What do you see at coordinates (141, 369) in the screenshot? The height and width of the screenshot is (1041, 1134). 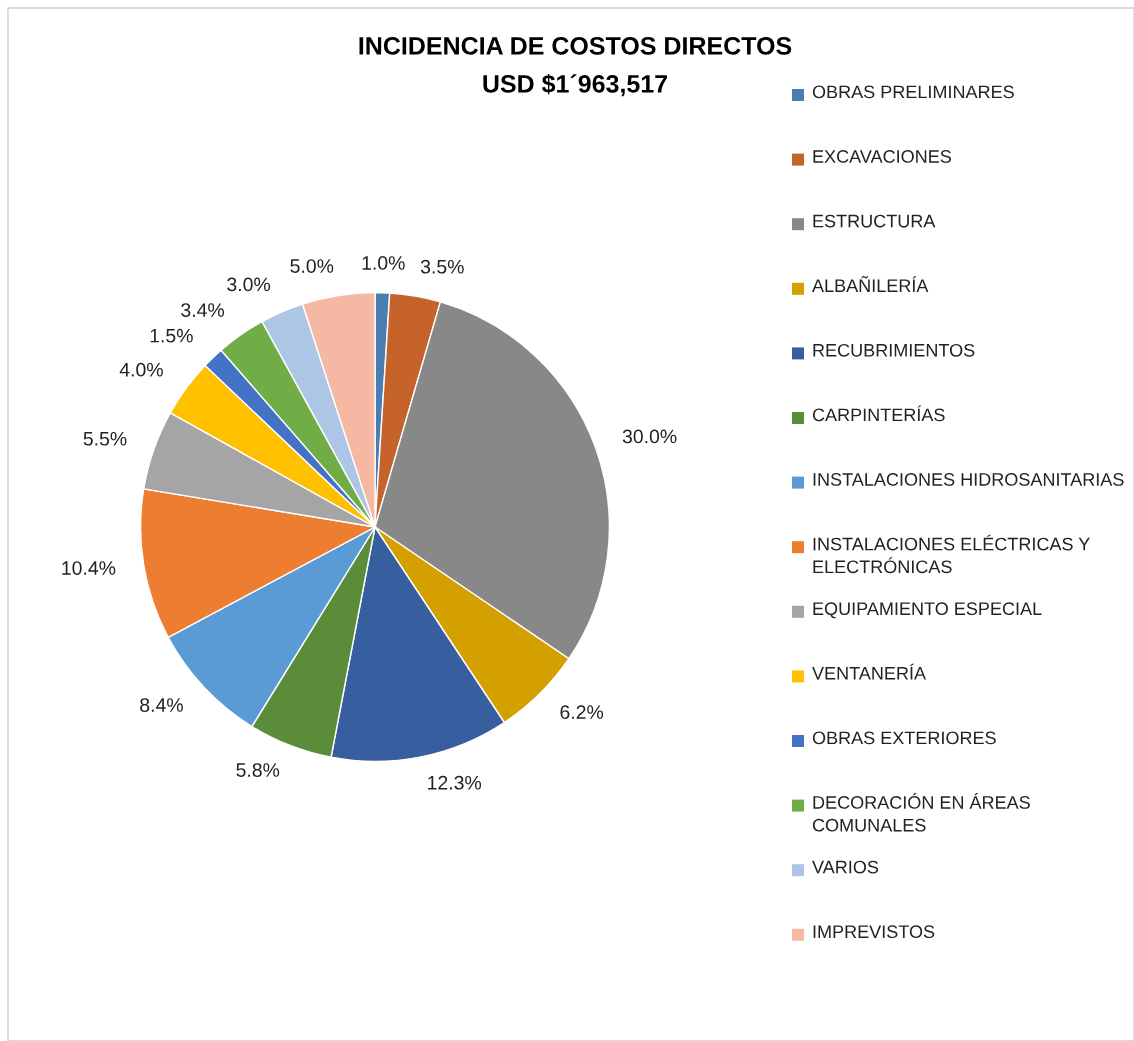 I see `data-label: 4.0%` at bounding box center [141, 369].